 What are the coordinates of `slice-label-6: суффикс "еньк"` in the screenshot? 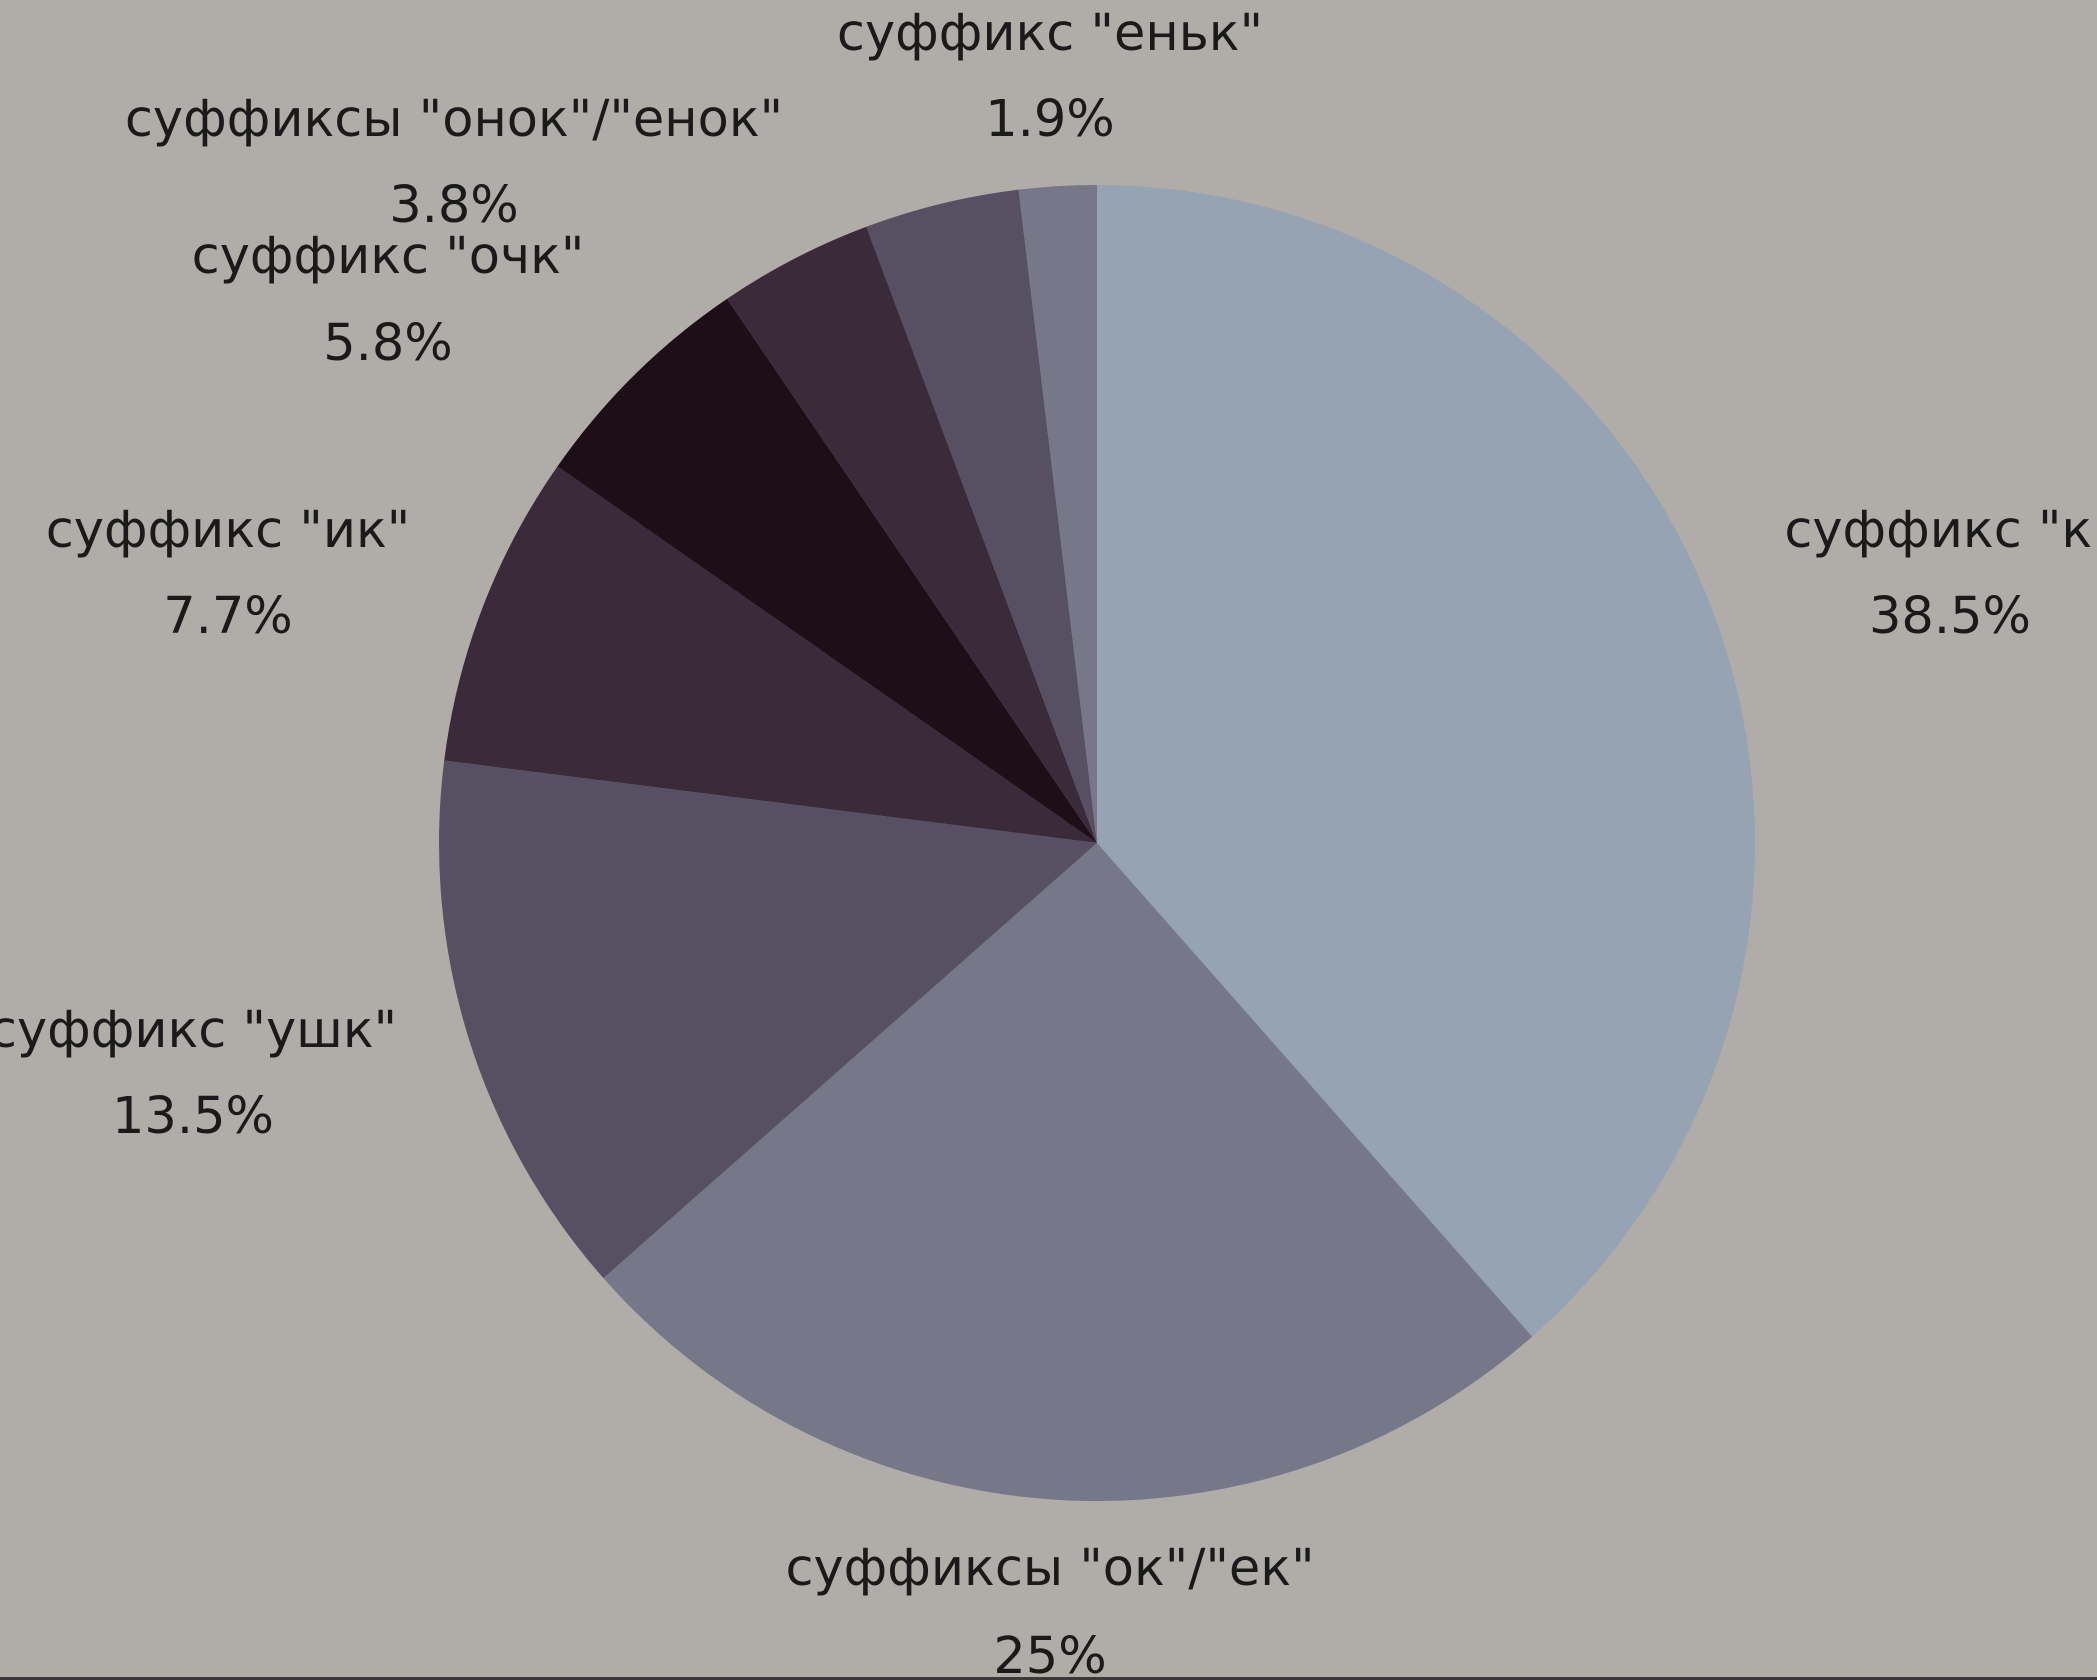 It's located at (1050, 33).